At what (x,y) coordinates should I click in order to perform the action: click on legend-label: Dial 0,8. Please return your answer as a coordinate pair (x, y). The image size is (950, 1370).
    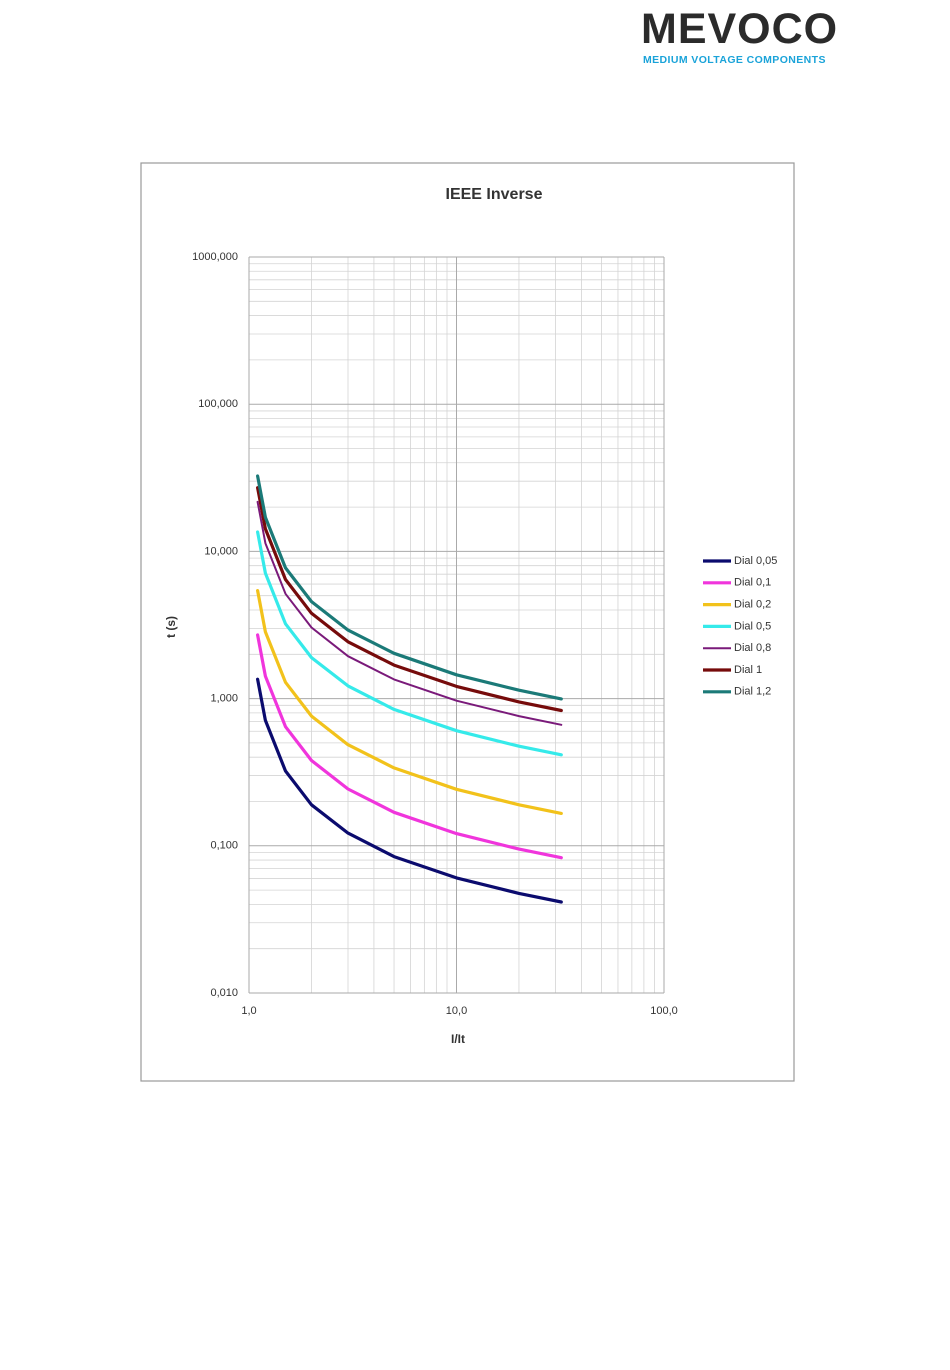
    Looking at the image, I should click on (752, 648).